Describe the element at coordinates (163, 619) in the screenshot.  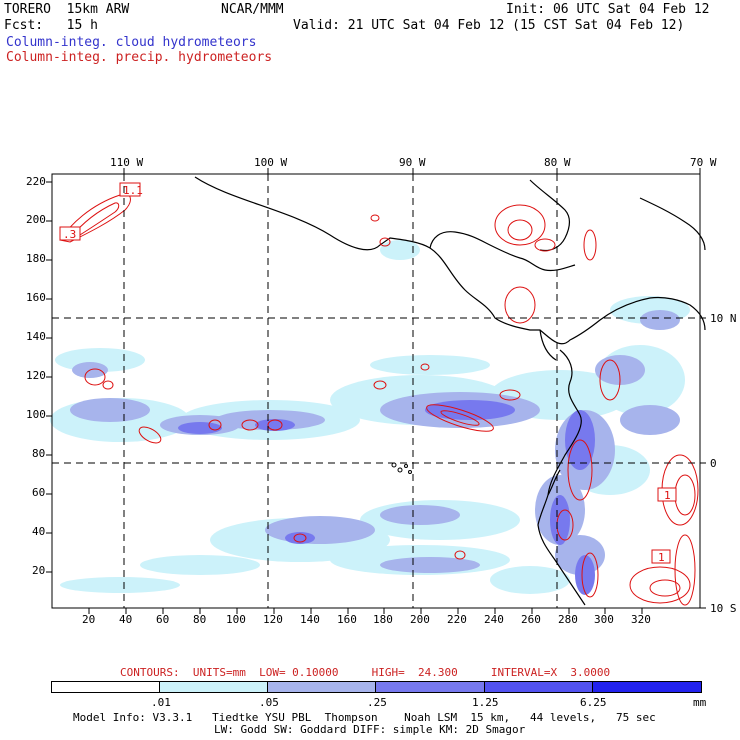
I see `x-tick-label: 60` at that location.